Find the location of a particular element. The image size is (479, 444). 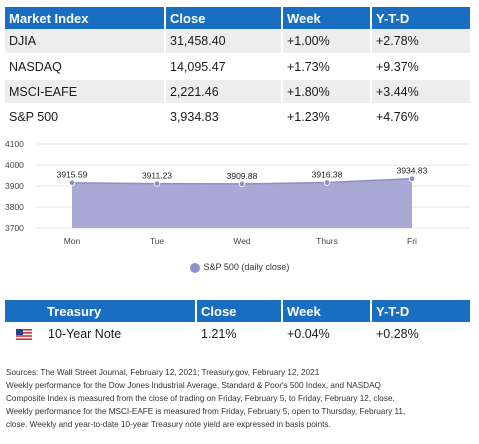

table-row: 10-Year Note 1.21% +0.04% +0.28% is located at coordinates (237, 335).